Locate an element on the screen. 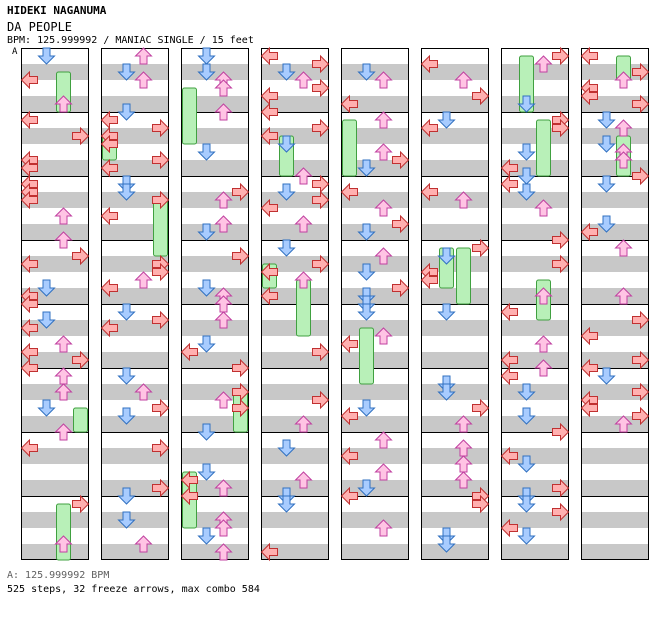 Image resolution: width=672 pixels, height=620 pixels. bpm-marker: A is located at coordinates (15, 52).